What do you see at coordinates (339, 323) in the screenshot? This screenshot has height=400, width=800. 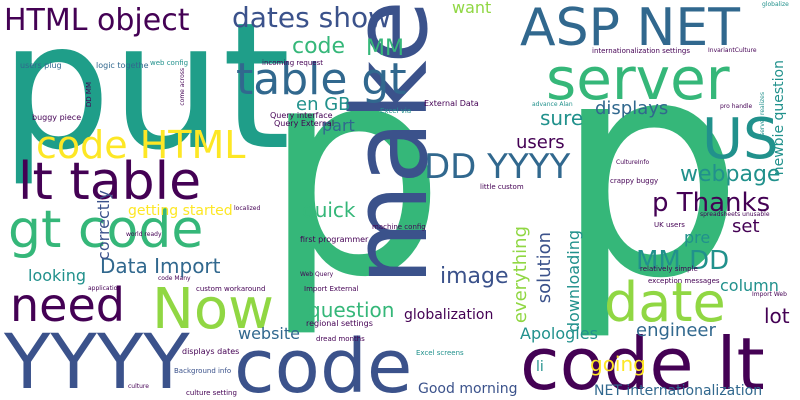 I see `word-regional-settings: regional settings` at bounding box center [339, 323].